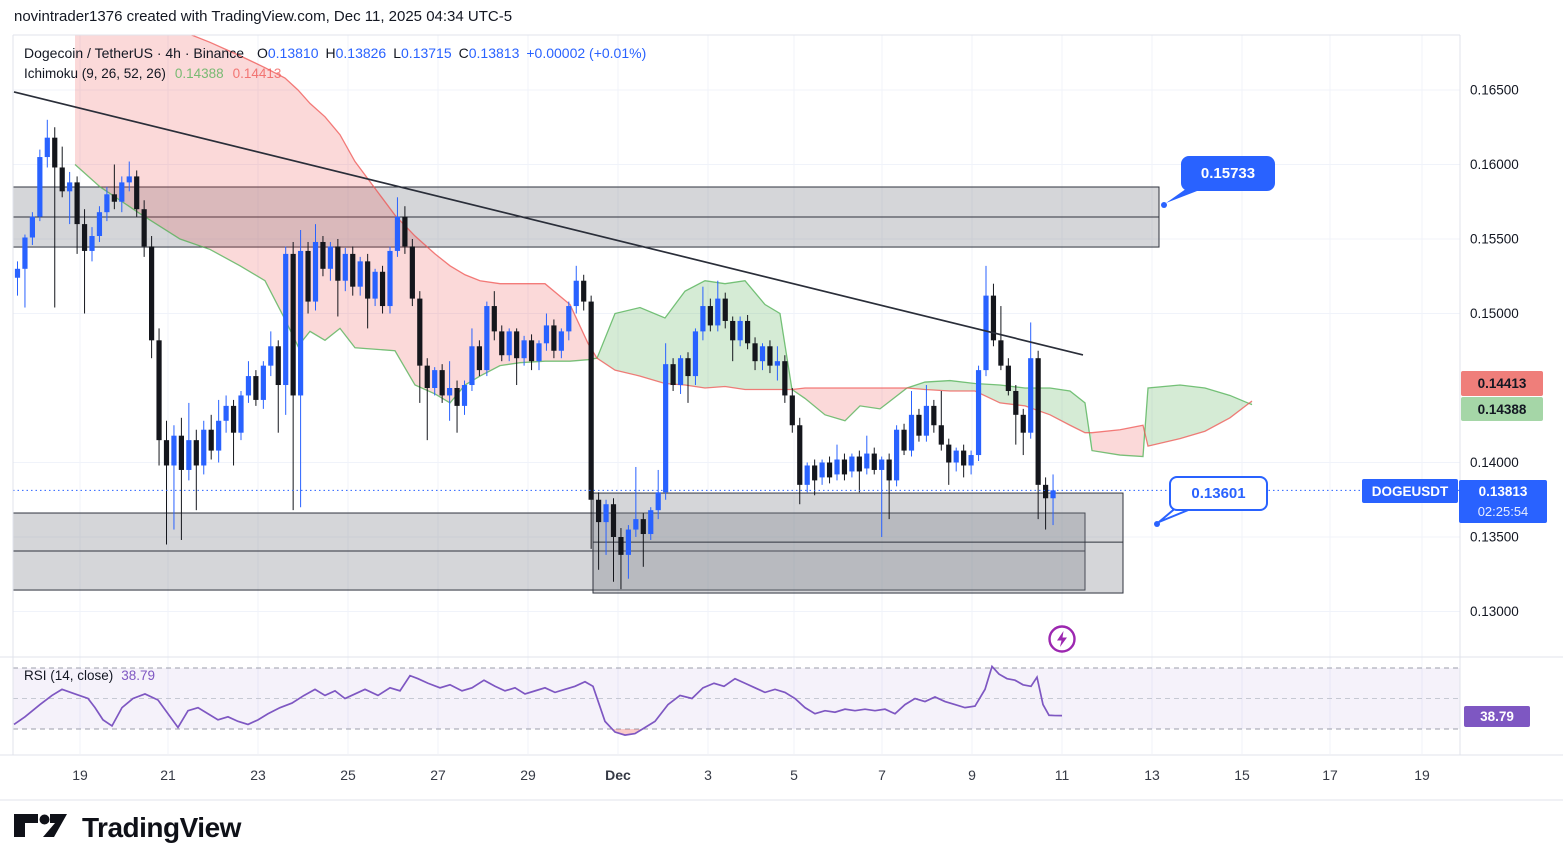 Image resolution: width=1563 pixels, height=868 pixels. Describe the element at coordinates (972, 775) in the screenshot. I see `time-axis-label-9: 9` at that location.